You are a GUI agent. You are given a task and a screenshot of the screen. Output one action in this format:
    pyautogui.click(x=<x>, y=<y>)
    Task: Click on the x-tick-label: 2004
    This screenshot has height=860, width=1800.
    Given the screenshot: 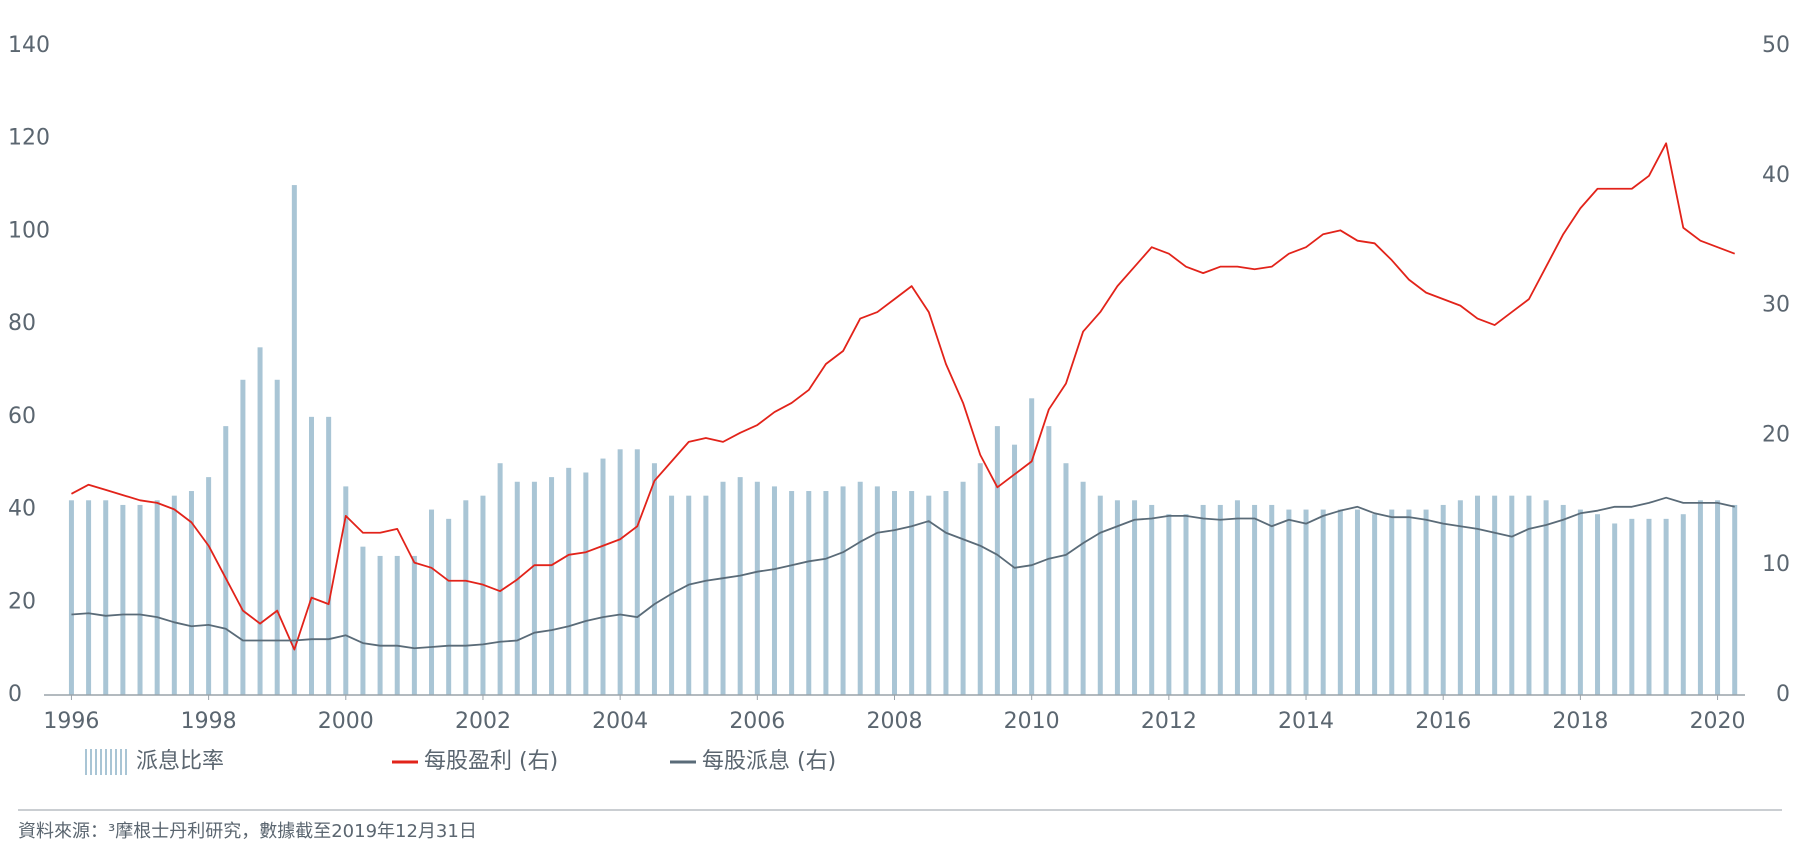 What is the action you would take?
    pyautogui.click(x=620, y=721)
    